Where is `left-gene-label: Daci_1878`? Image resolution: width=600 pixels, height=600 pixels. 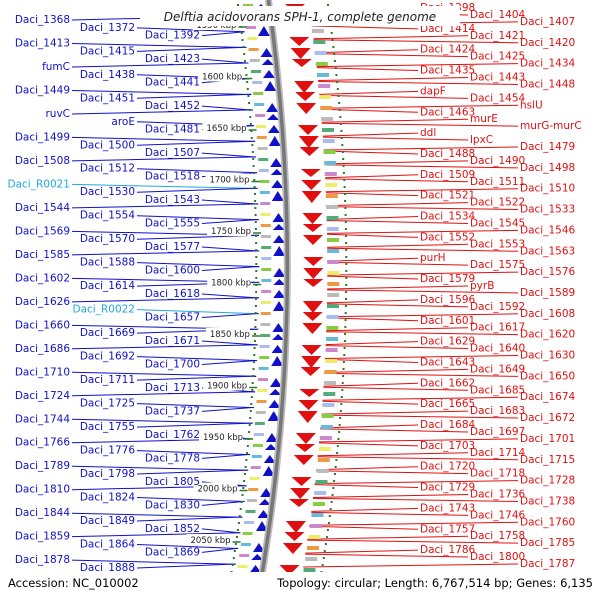
left-gene-label: Daci_1878 is located at coordinates (42, 560).